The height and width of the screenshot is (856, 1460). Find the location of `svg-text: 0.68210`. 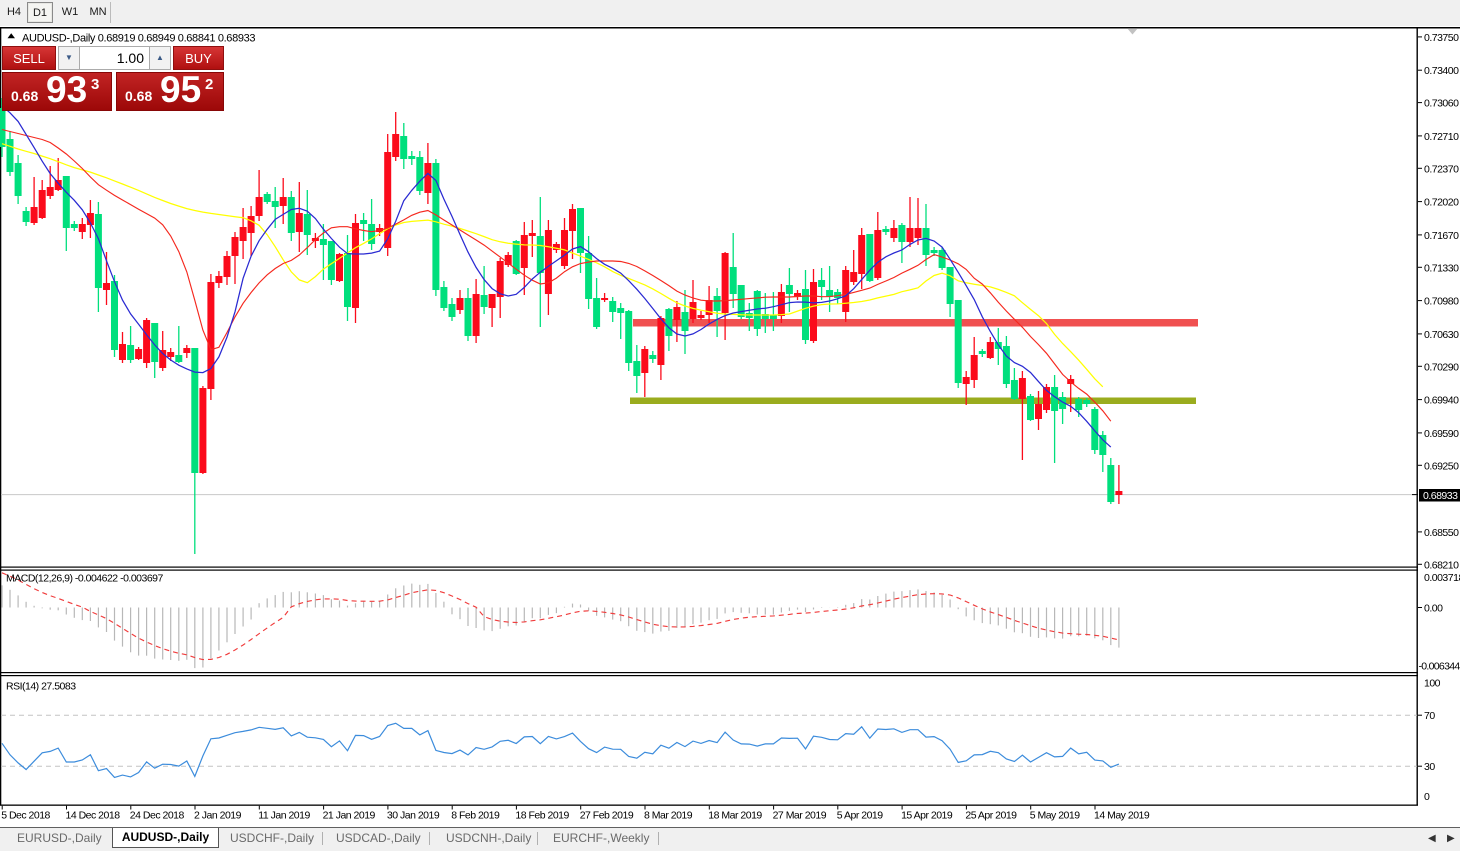

svg-text: 0.68210 is located at coordinates (1441, 565).